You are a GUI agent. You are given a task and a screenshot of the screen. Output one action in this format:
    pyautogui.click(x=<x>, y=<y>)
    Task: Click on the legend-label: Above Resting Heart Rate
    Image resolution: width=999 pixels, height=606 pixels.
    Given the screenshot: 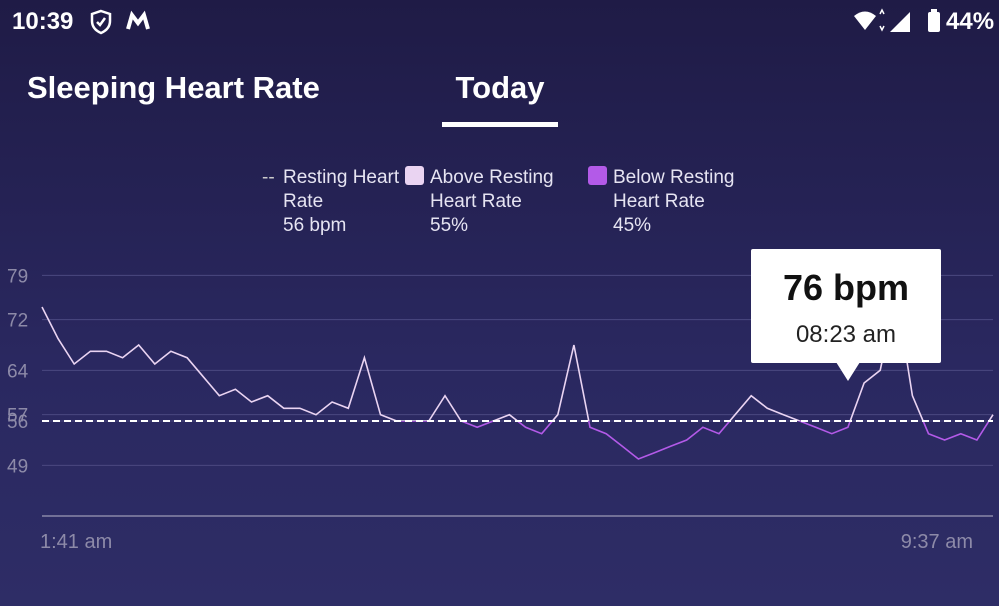 What is the action you would take?
    pyautogui.click(x=492, y=189)
    